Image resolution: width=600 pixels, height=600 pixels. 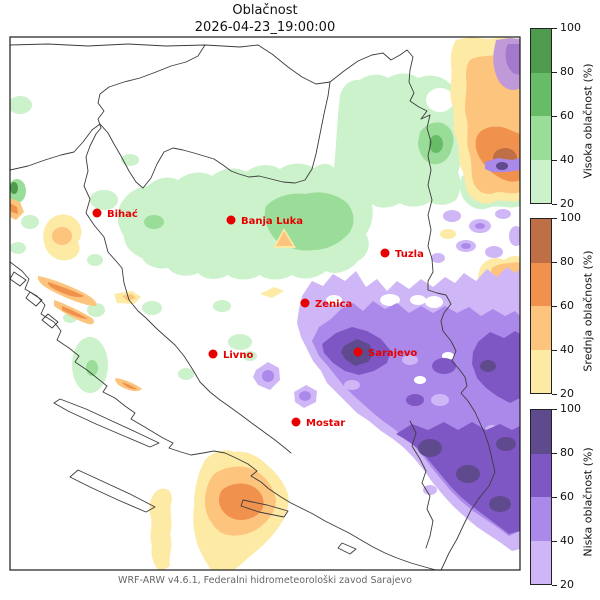 What do you see at coordinates (265, 19) in the screenshot?
I see `title-block: Oblačnost 2026-04-23_19:00:00` at bounding box center [265, 19].